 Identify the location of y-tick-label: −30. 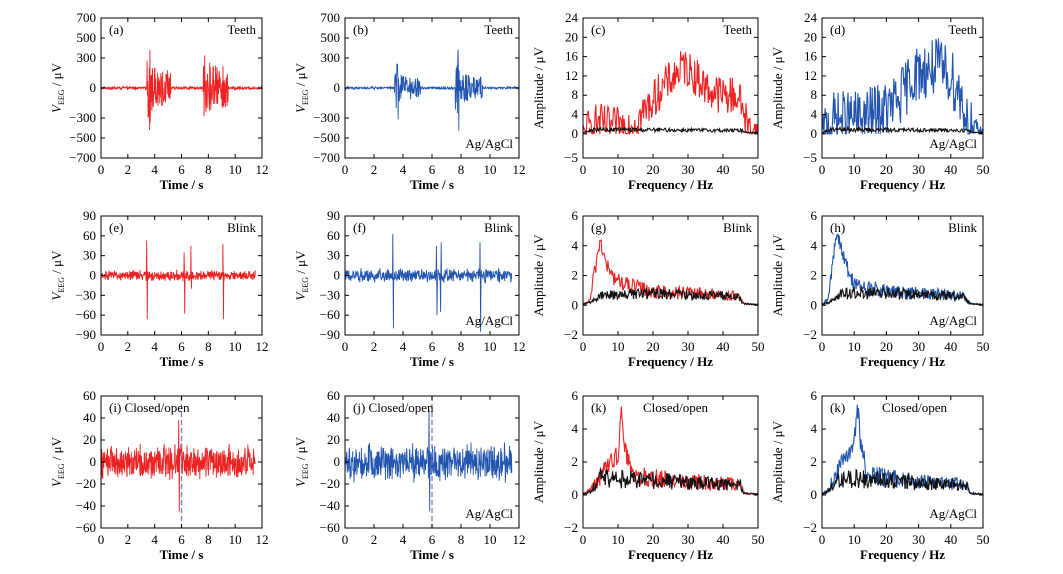
(330, 294).